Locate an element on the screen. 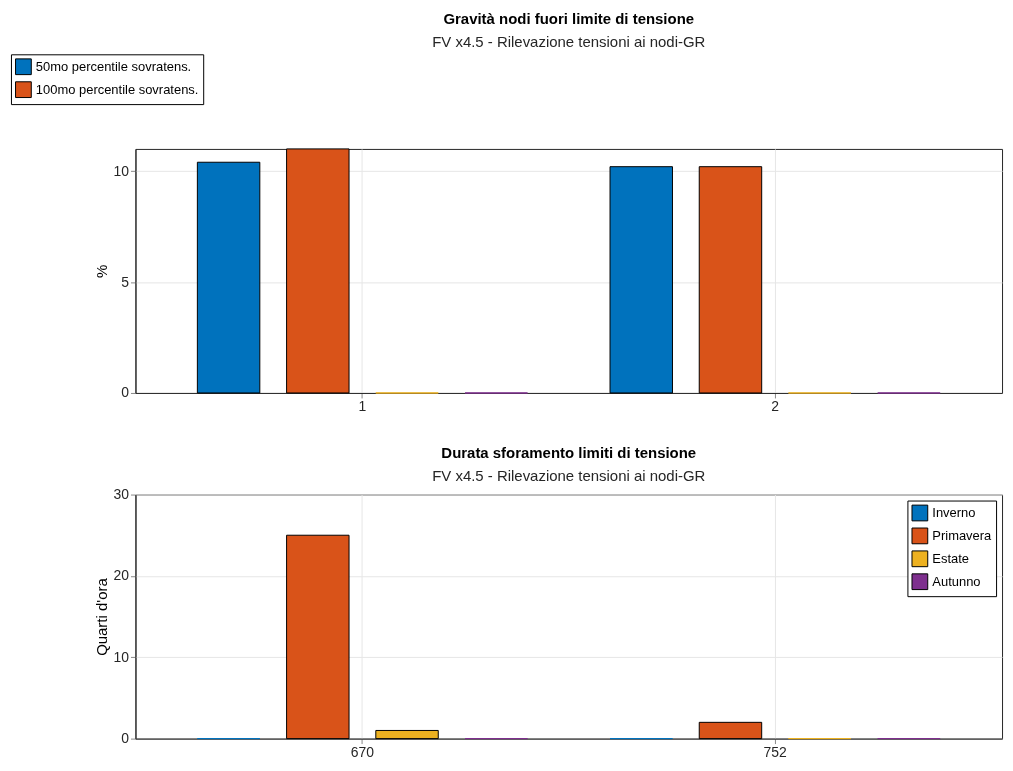  legend-label: Autunno is located at coordinates (956, 581).